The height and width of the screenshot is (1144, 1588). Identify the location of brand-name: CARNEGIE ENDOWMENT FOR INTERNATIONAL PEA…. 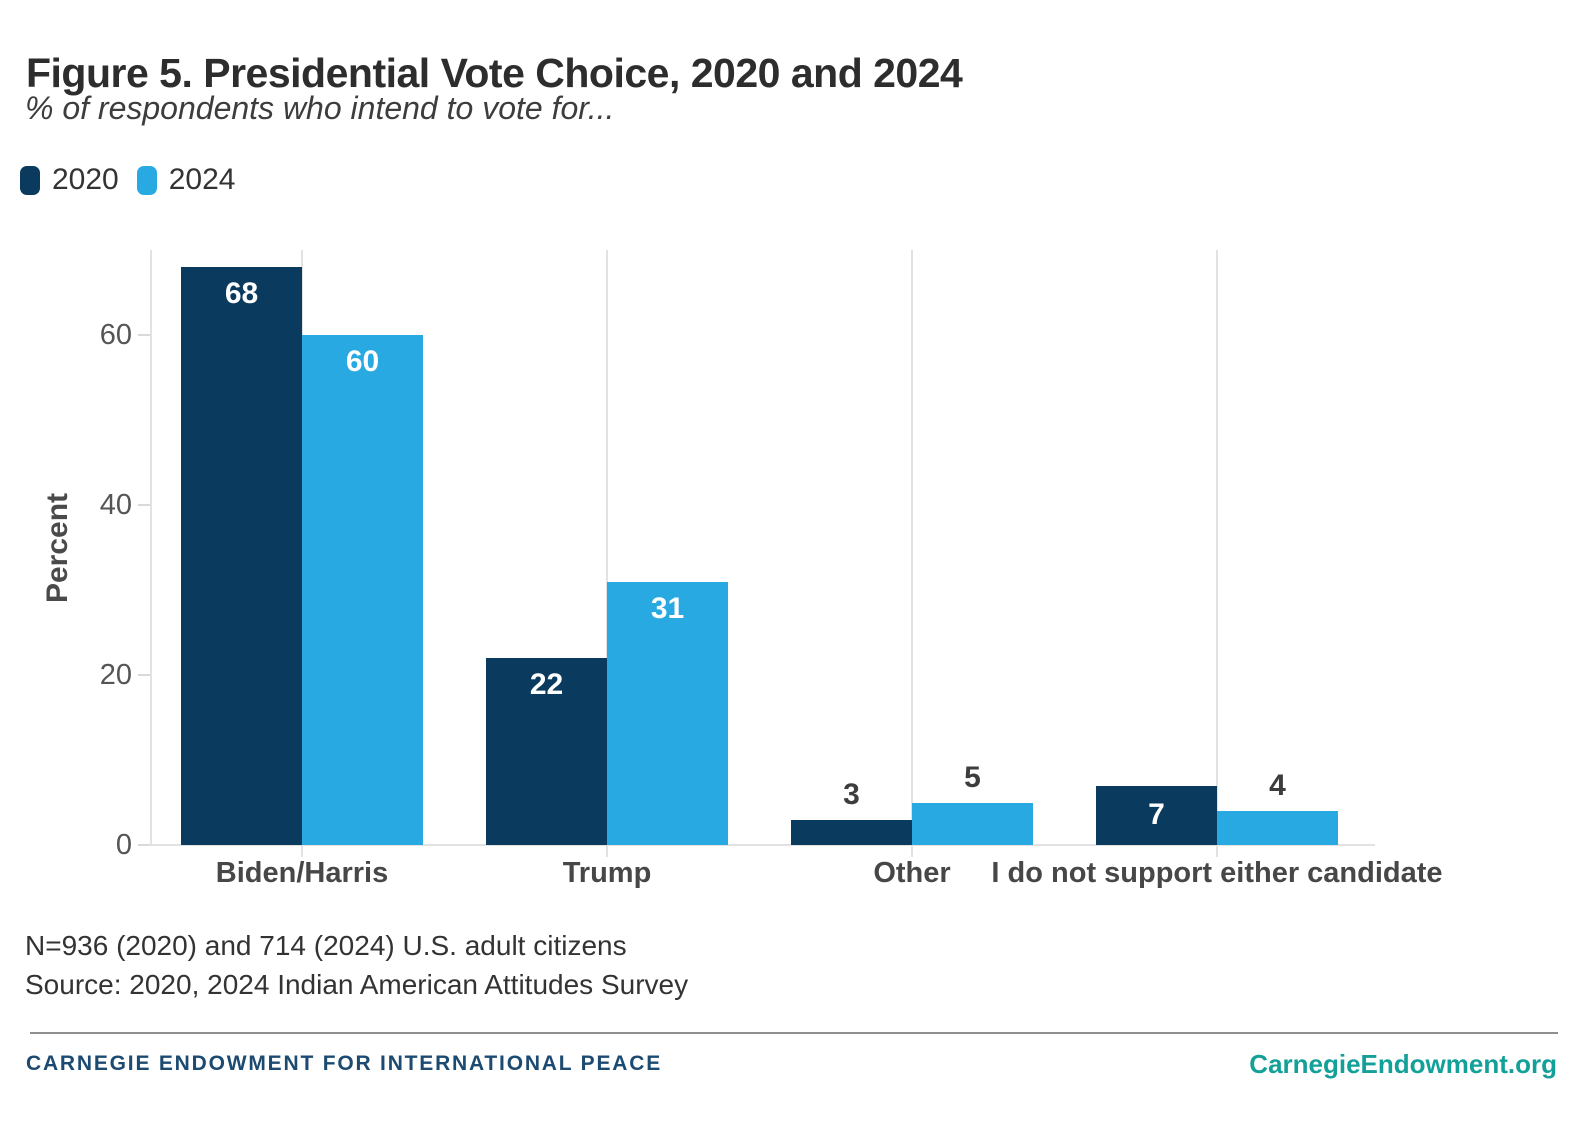
(344, 1063).